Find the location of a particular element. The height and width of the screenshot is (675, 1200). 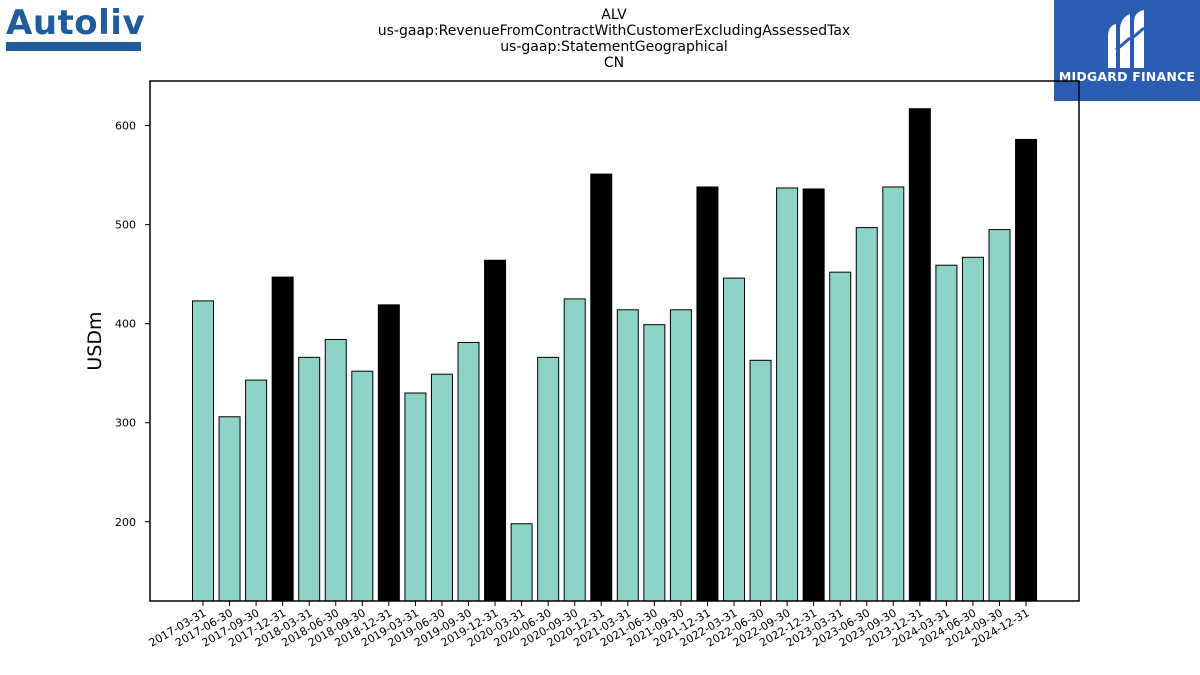

y-tick-label: 300 is located at coordinates (125, 423).